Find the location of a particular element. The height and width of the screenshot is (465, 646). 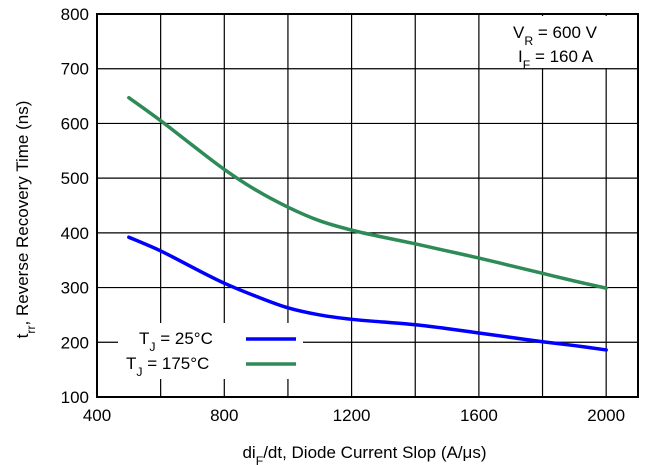

condition-vr: VR = 600 V is located at coordinates (555, 35).